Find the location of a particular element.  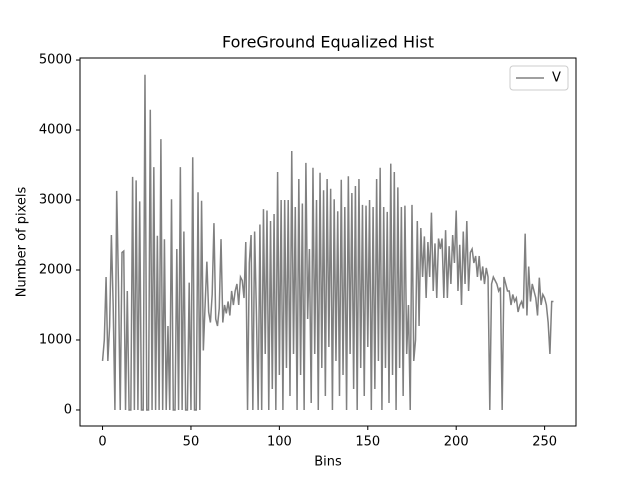

x-tick-label: 100 is located at coordinates (279, 442).